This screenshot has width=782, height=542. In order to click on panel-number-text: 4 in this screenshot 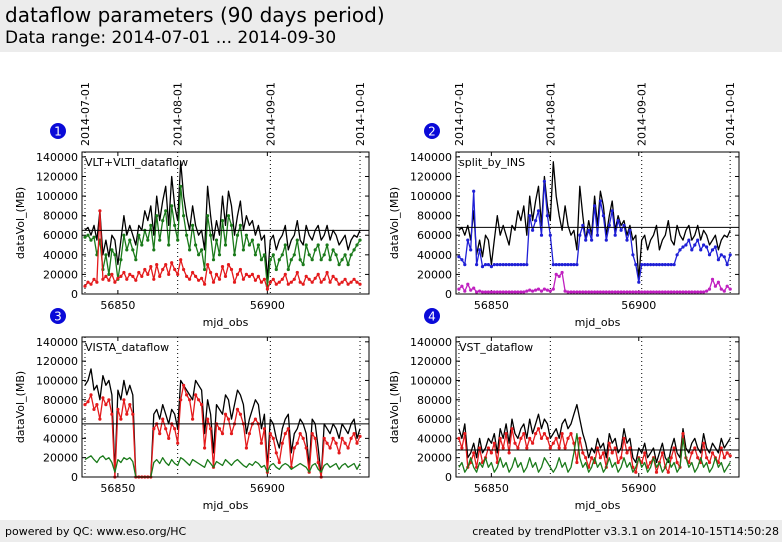, I will do `click(432, 317)`.